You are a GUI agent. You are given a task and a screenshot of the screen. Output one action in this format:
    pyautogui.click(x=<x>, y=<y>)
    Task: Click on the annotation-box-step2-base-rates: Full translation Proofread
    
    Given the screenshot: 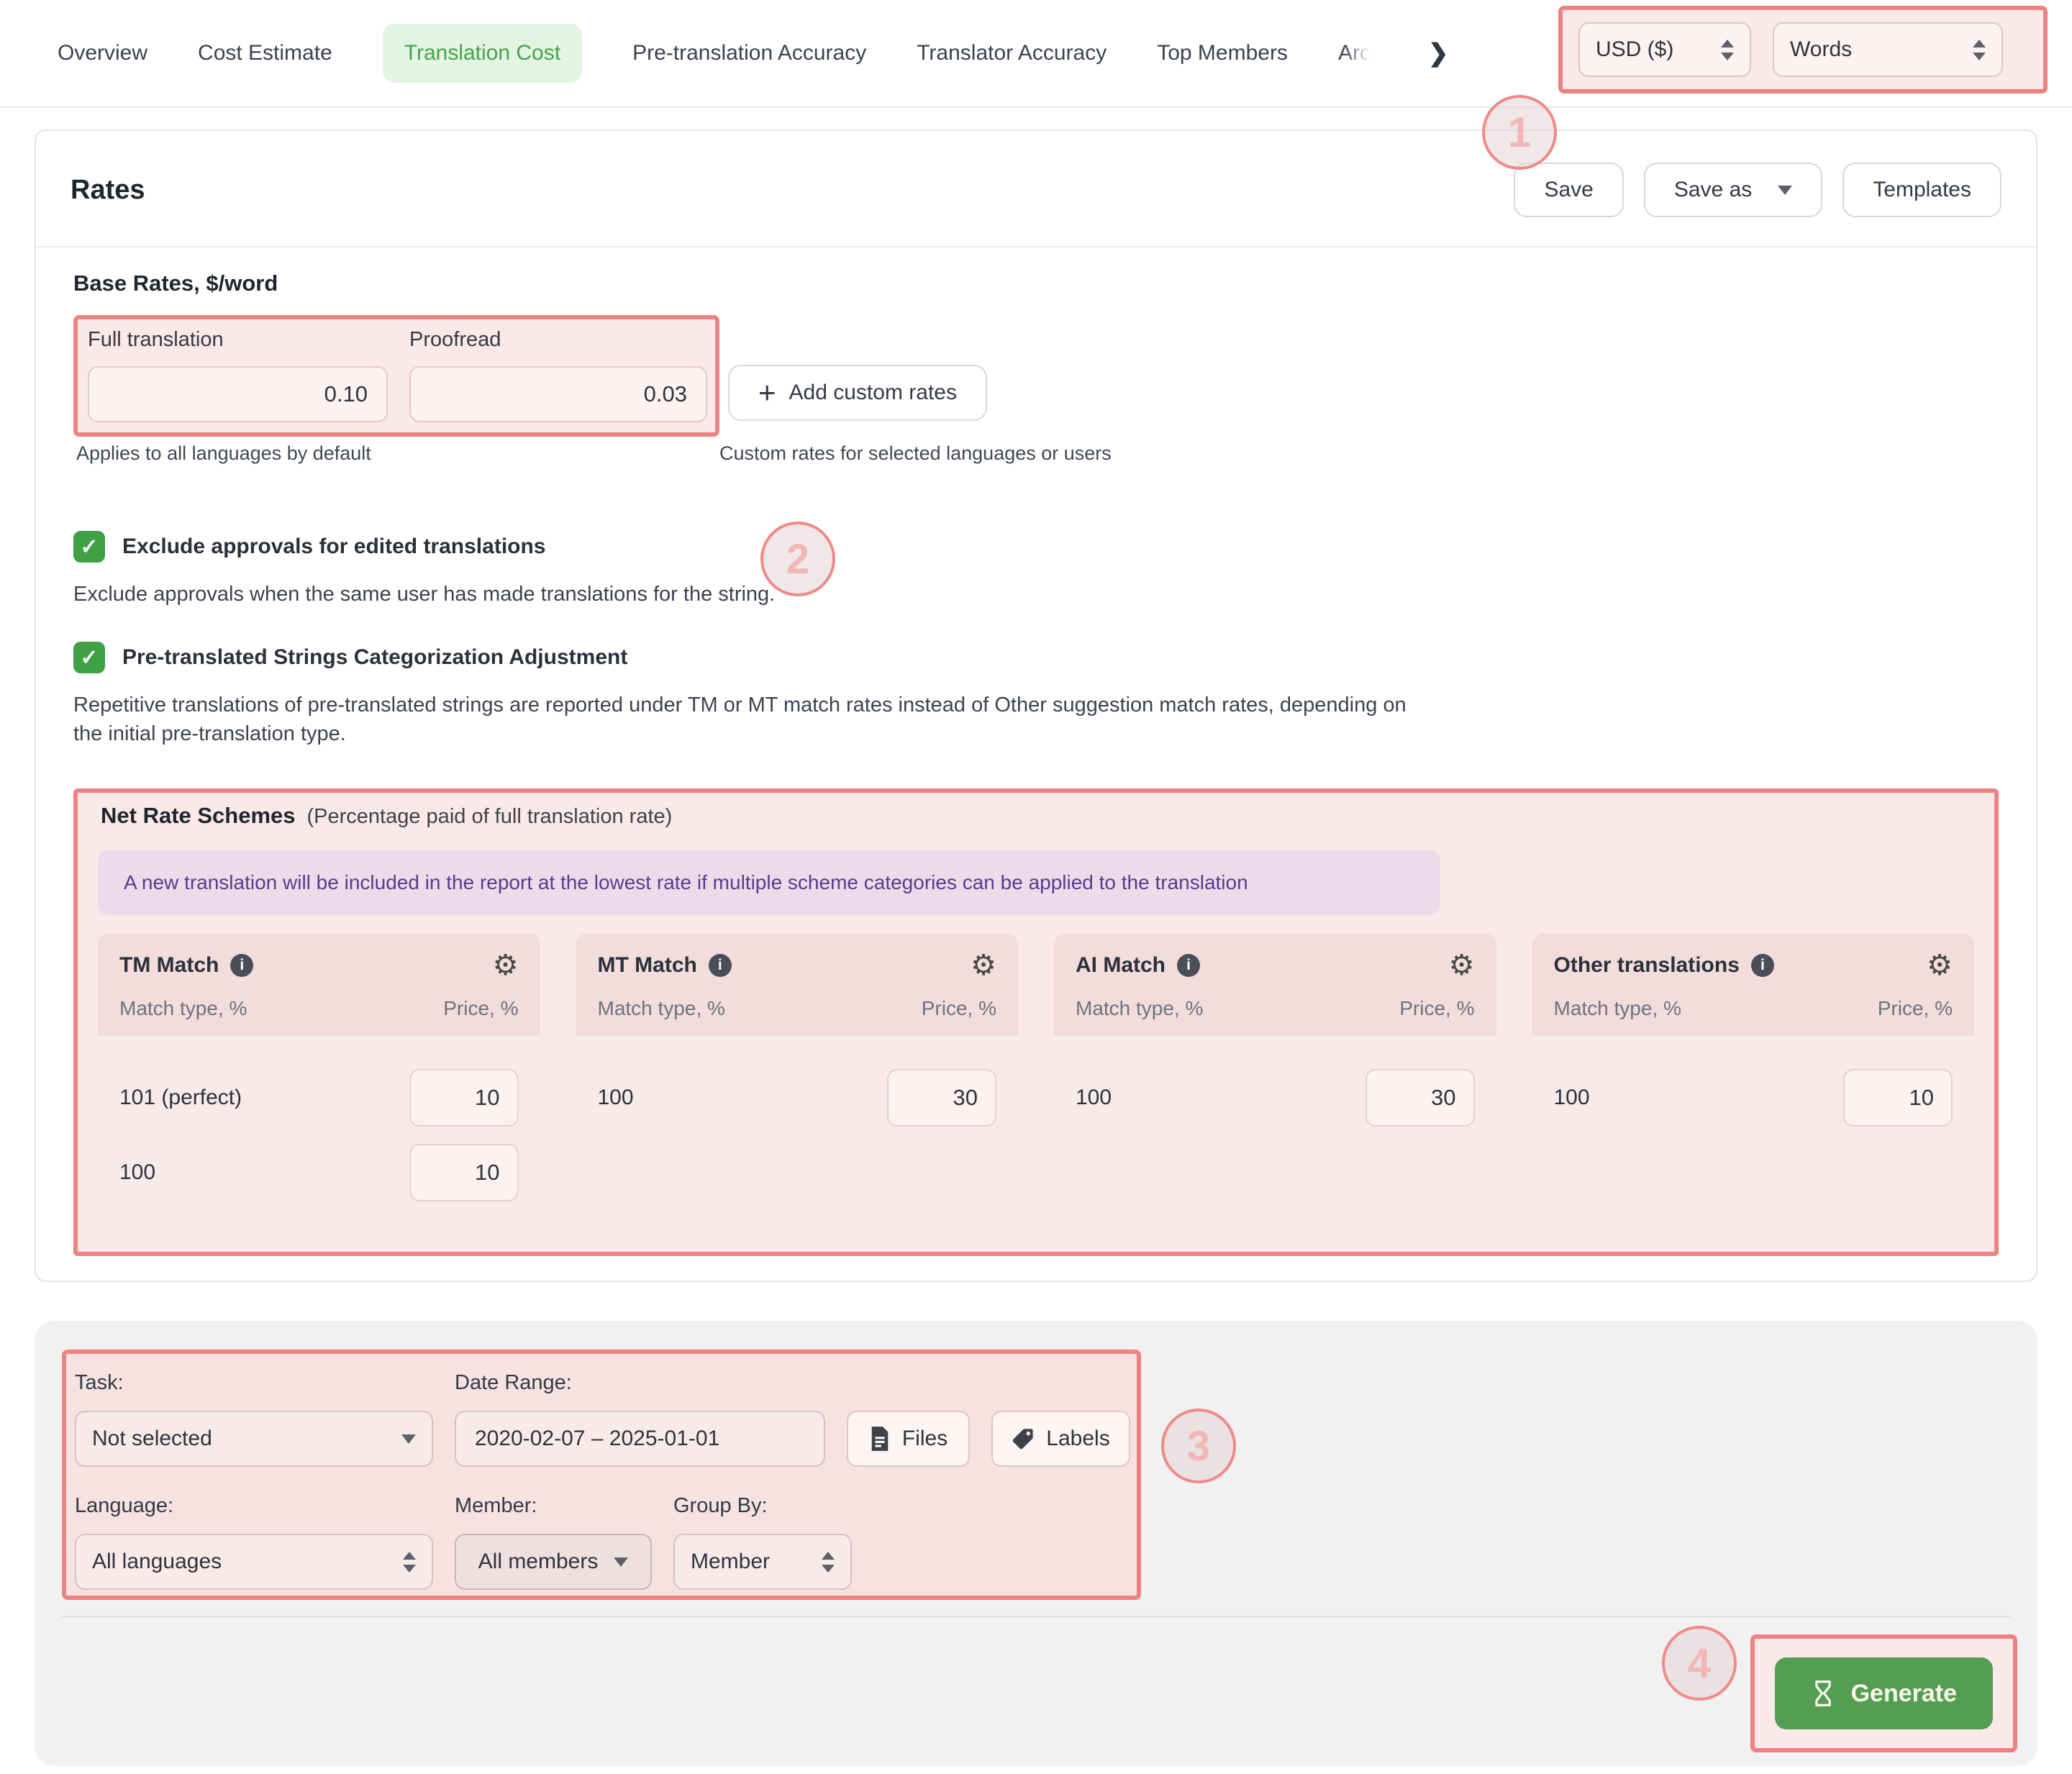 What is the action you would take?
    pyautogui.click(x=396, y=376)
    